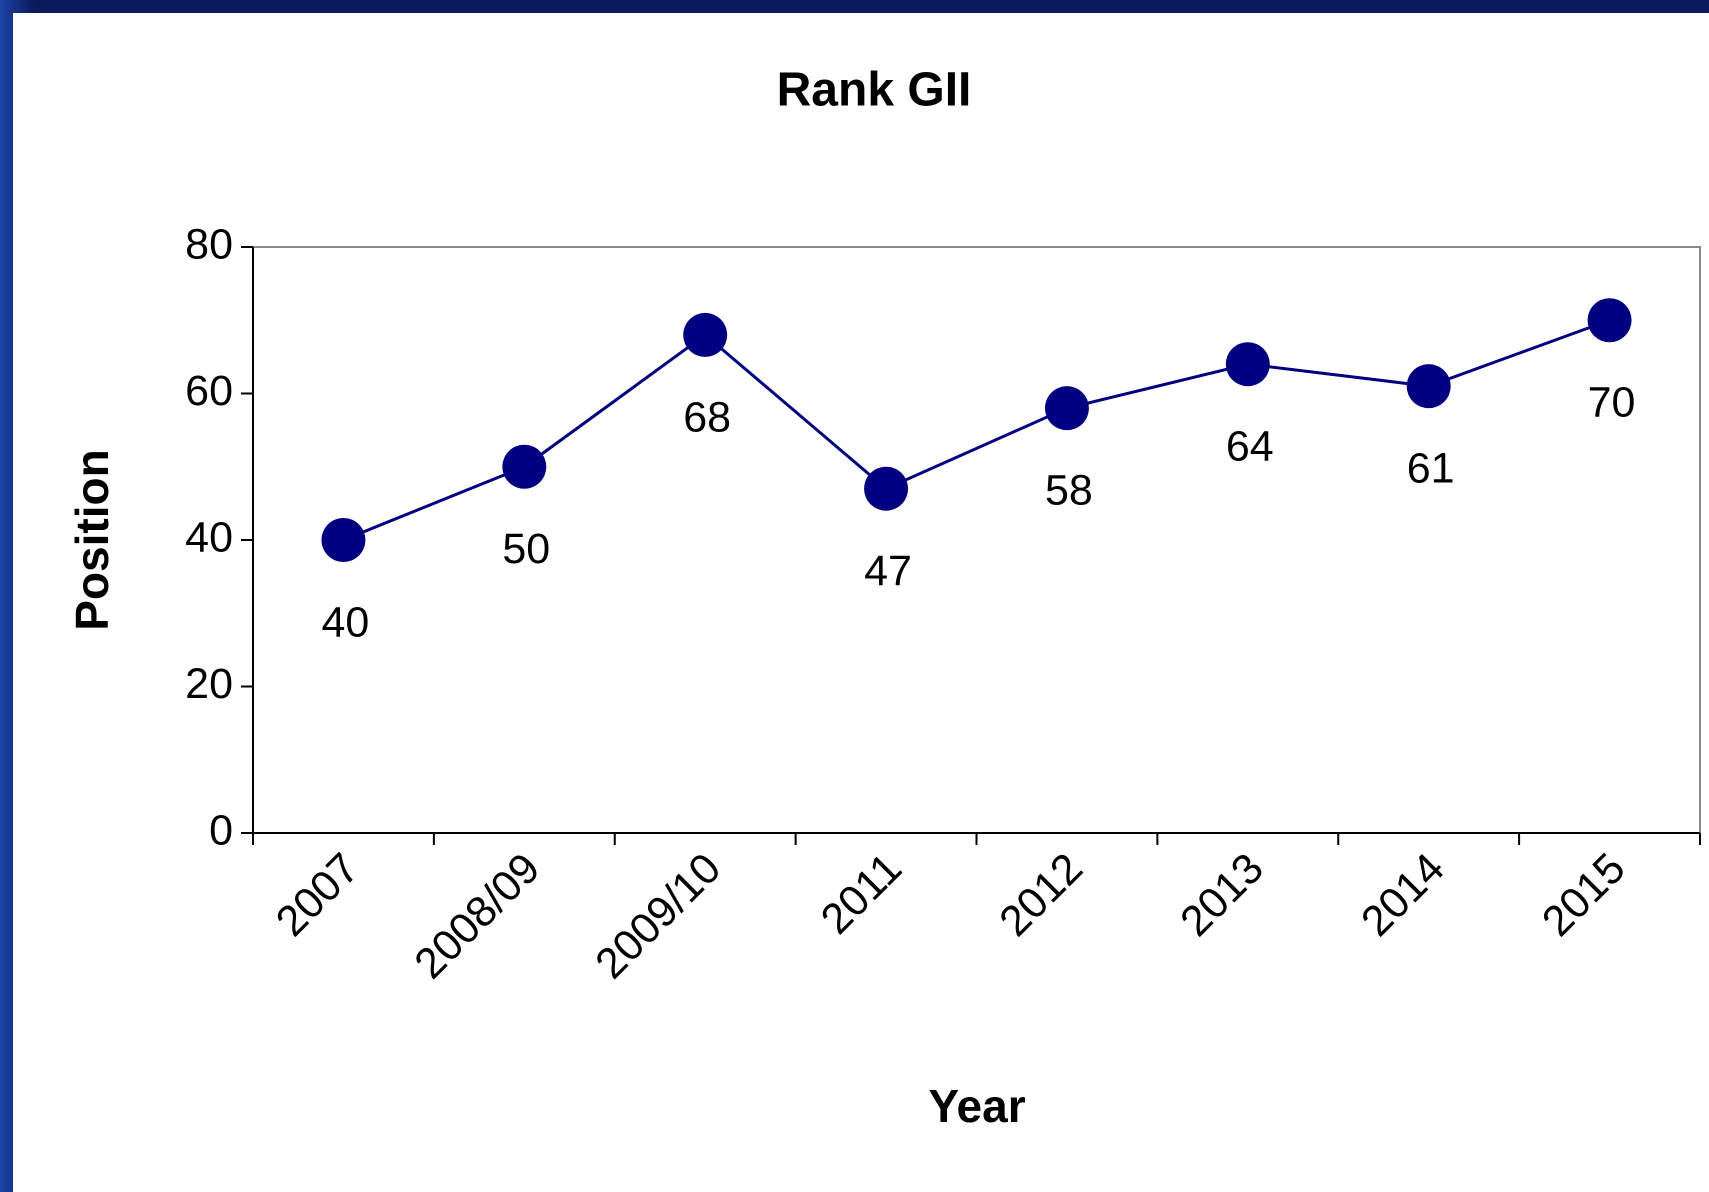 The height and width of the screenshot is (1192, 1709). I want to click on y-tick-label: 60, so click(209, 391).